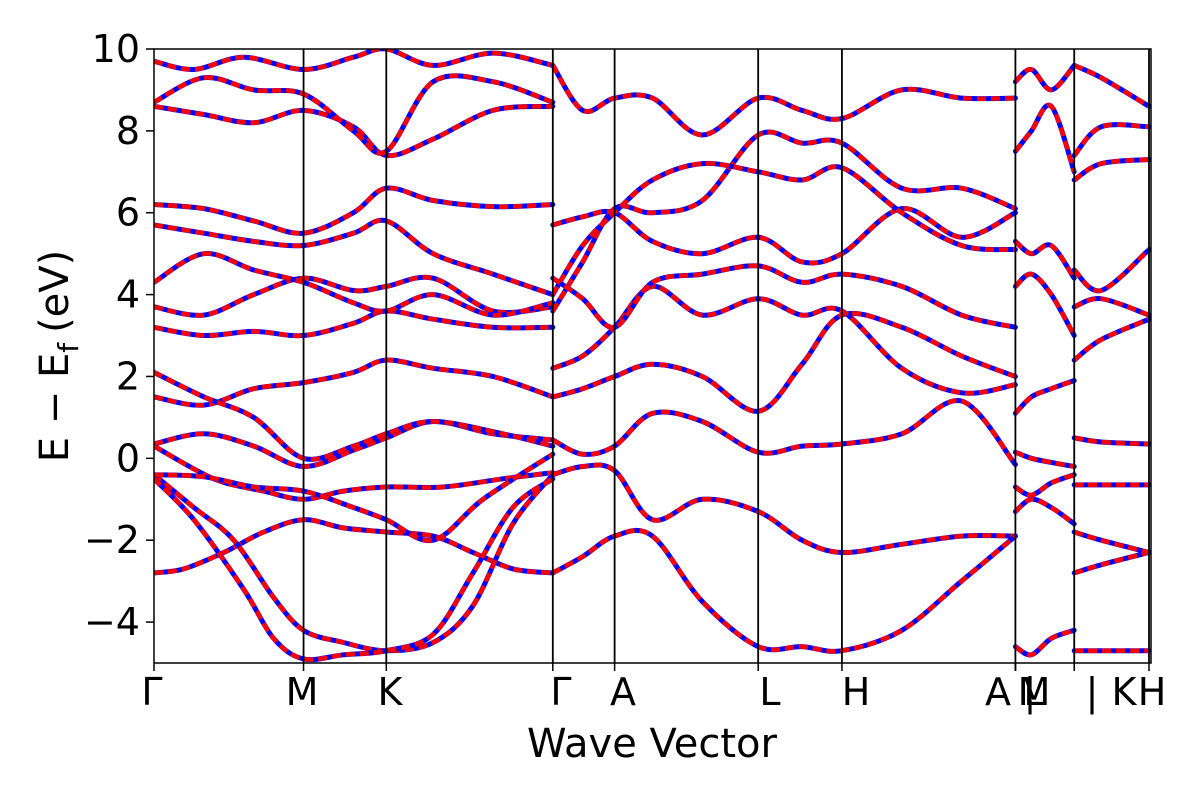  What do you see at coordinates (112, 622) in the screenshot?
I see `y-tick-label: −4` at bounding box center [112, 622].